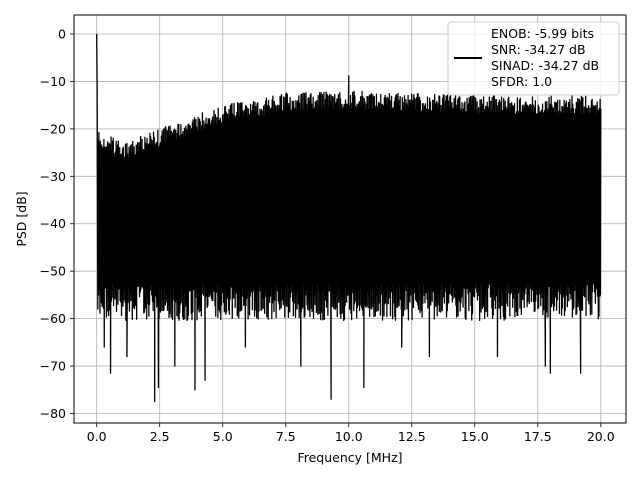 The width and height of the screenshot is (640, 485). Describe the element at coordinates (160, 436) in the screenshot. I see `x-tick-label: 2.5` at that location.